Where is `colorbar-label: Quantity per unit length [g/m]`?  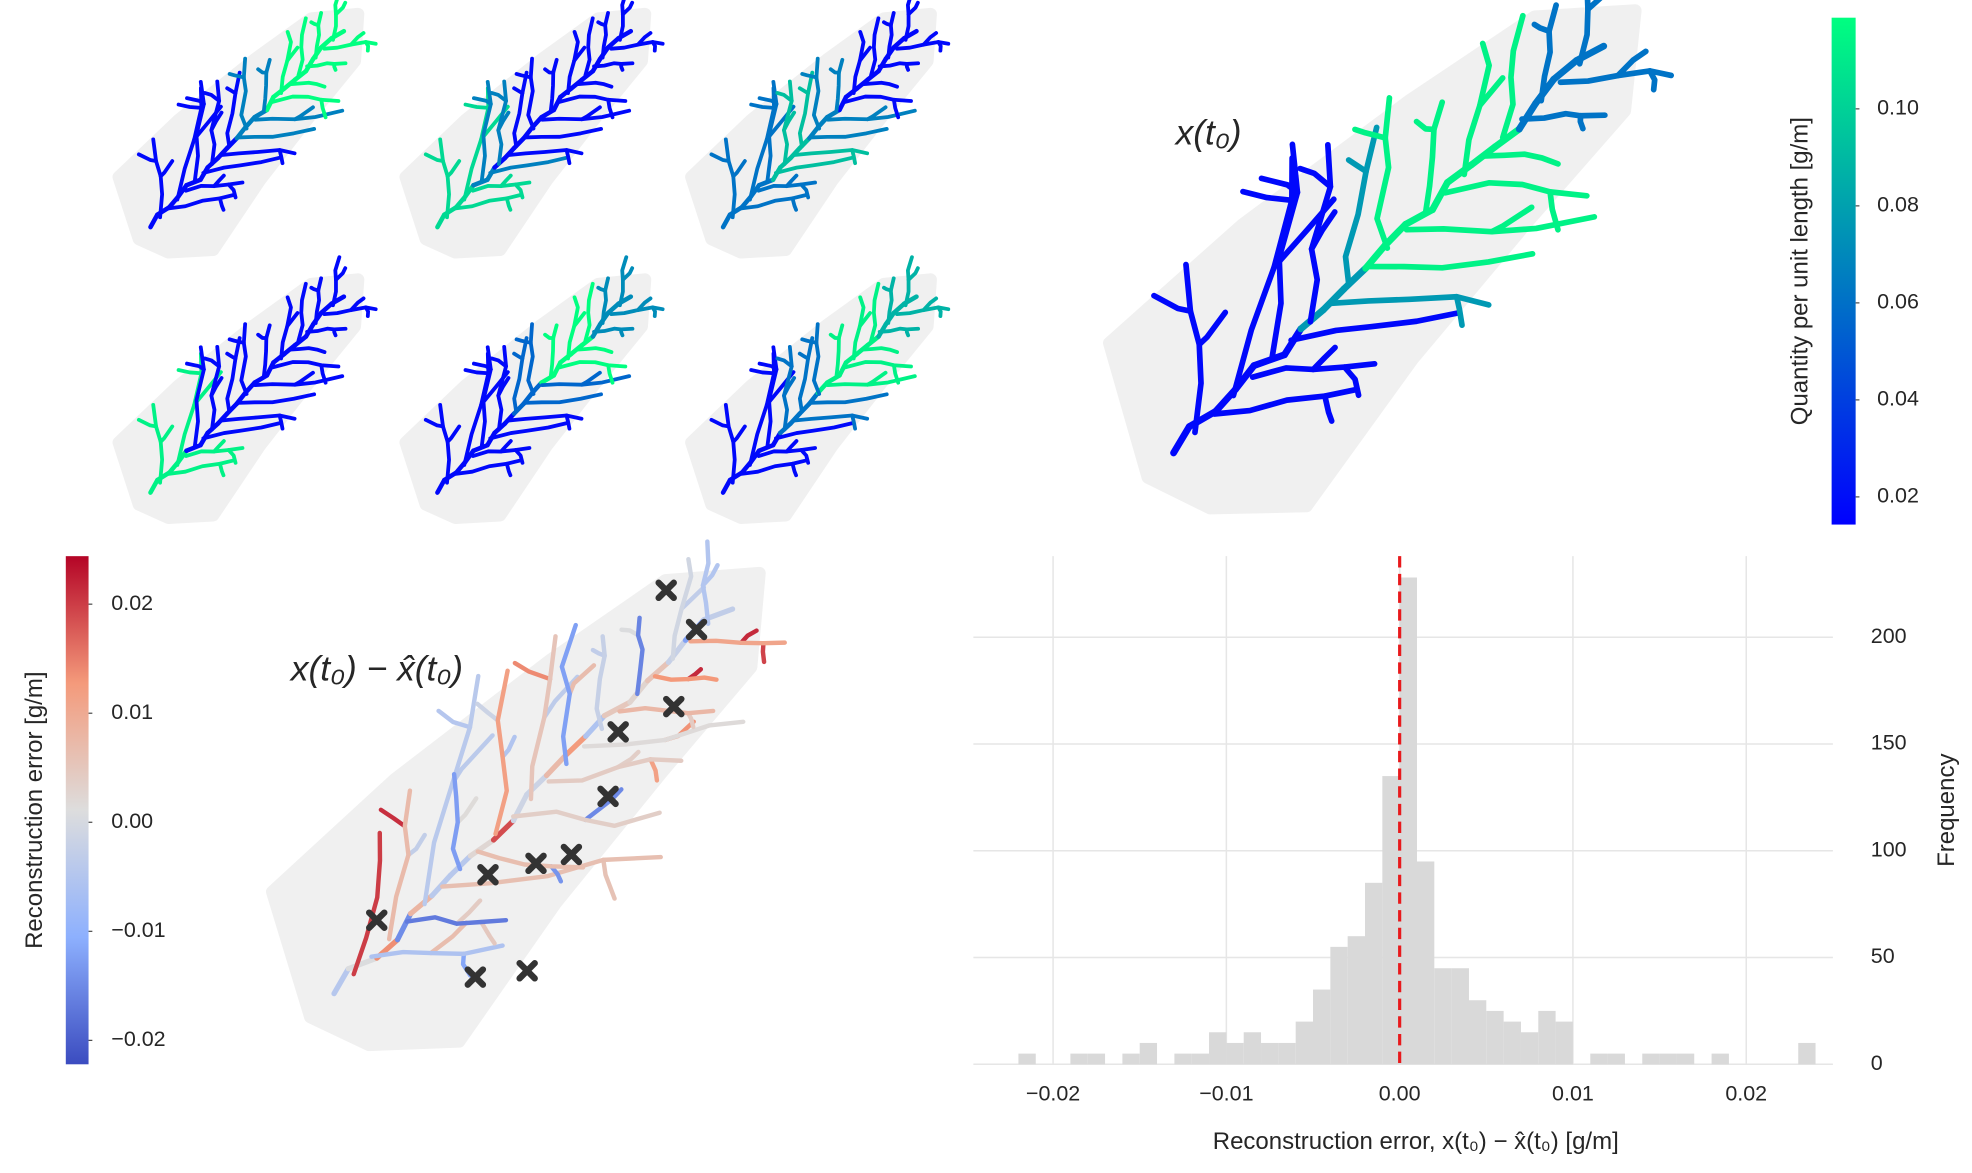 colorbar-label: Quantity per unit length [g/m] is located at coordinates (1800, 271).